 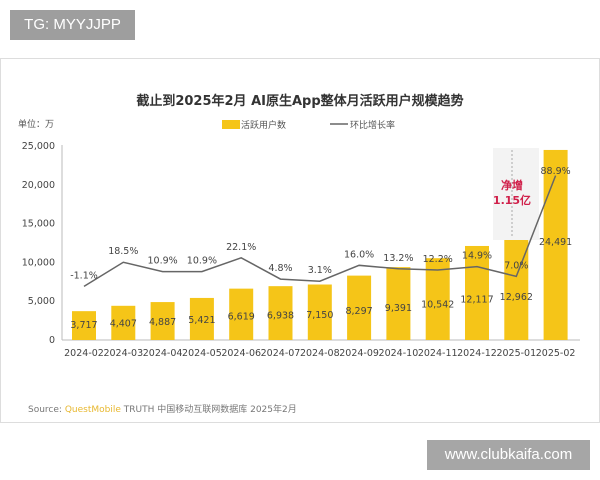 I want to click on bar-value-label: 6,938, so click(x=280, y=315).